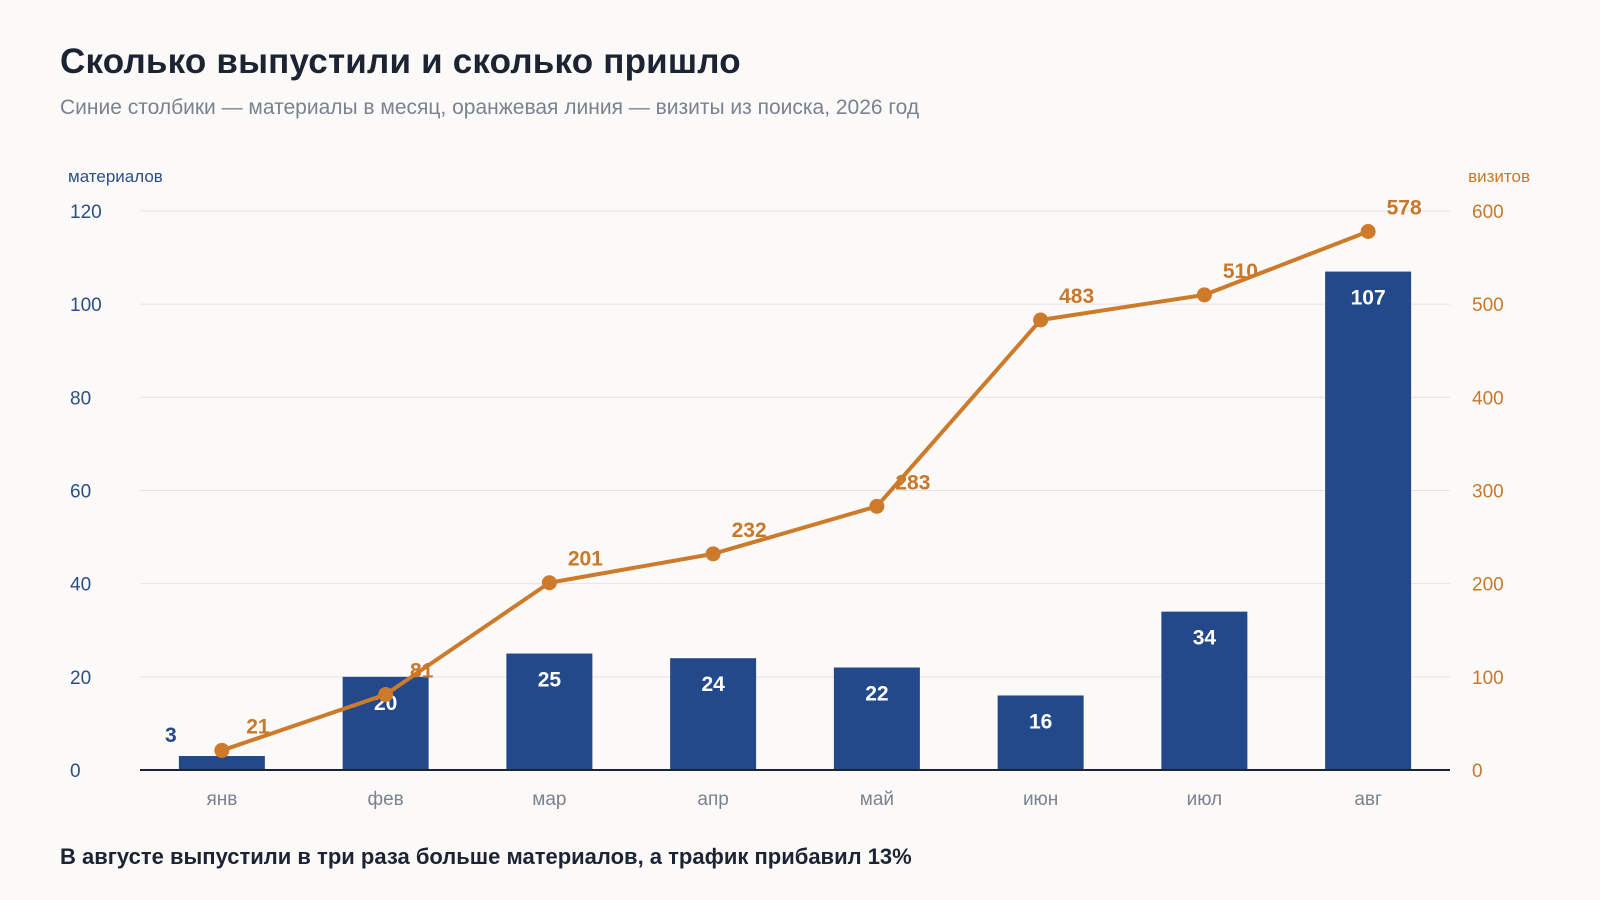 The image size is (1600, 900). Describe the element at coordinates (712, 799) in the screenshot. I see `x-tick-label: апр` at that location.